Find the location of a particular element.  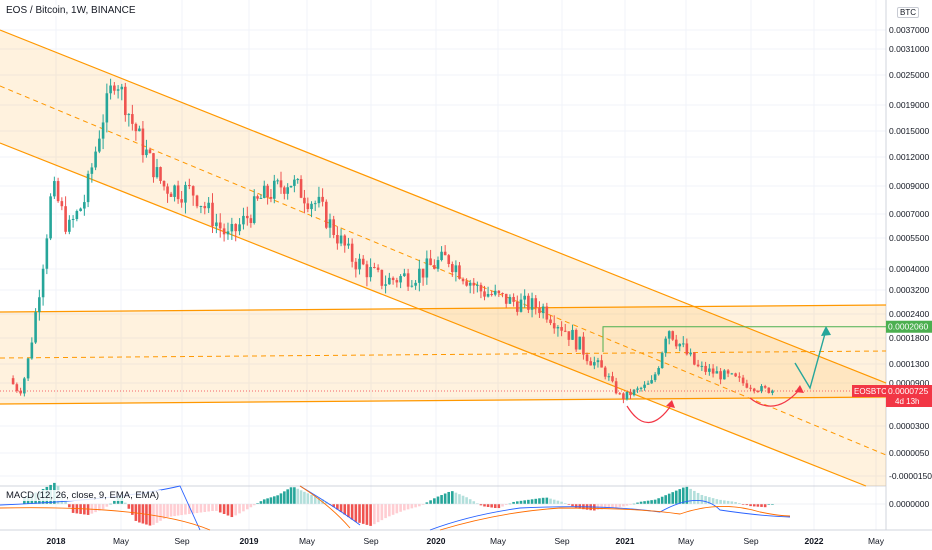

target-price-tag: 0.0002060 is located at coordinates (908, 327).